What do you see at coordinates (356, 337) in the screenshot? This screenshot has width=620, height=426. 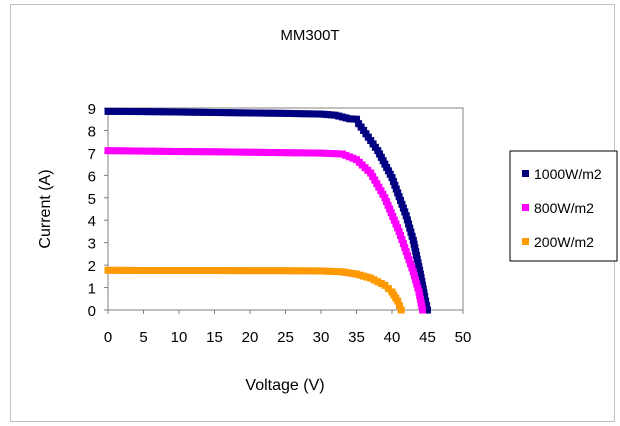 I see `x-tick-label: 35` at bounding box center [356, 337].